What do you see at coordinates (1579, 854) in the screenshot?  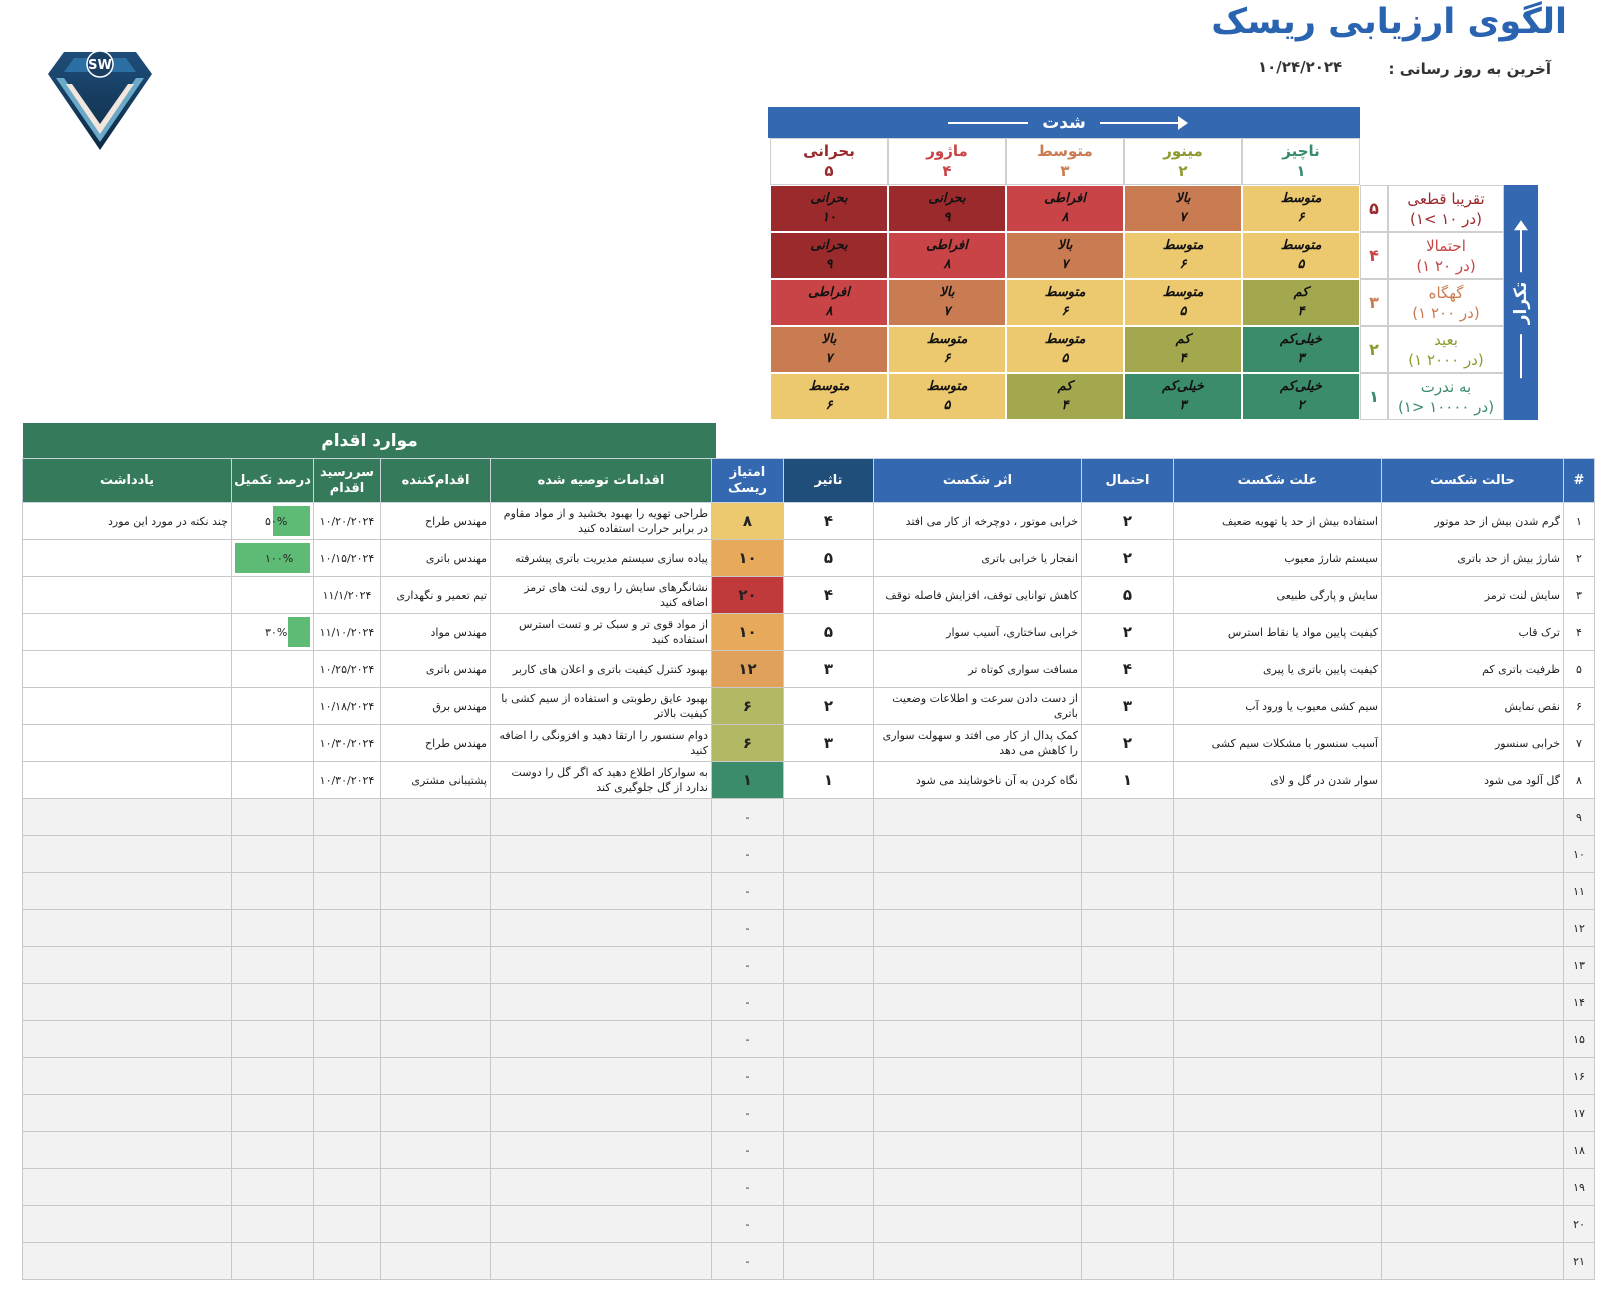 I see `cell-index: ۱۰` at bounding box center [1579, 854].